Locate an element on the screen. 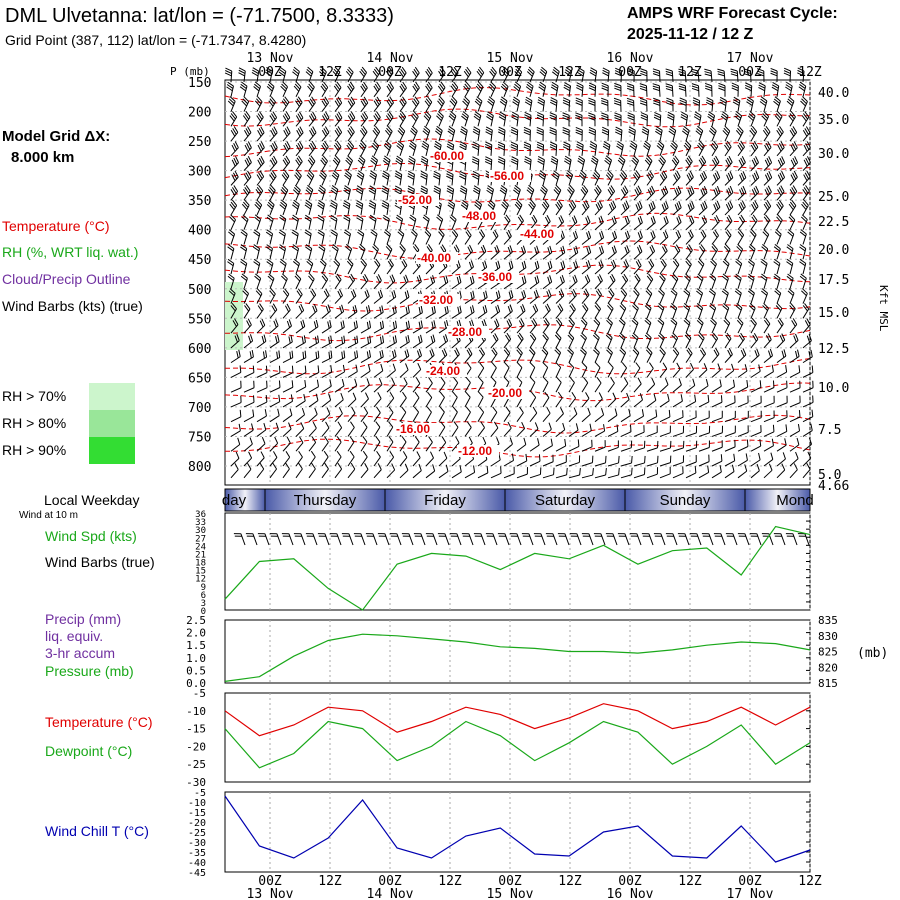 The image size is (900, 900). kft-axis-label: Kft MSL is located at coordinates (883, 308).